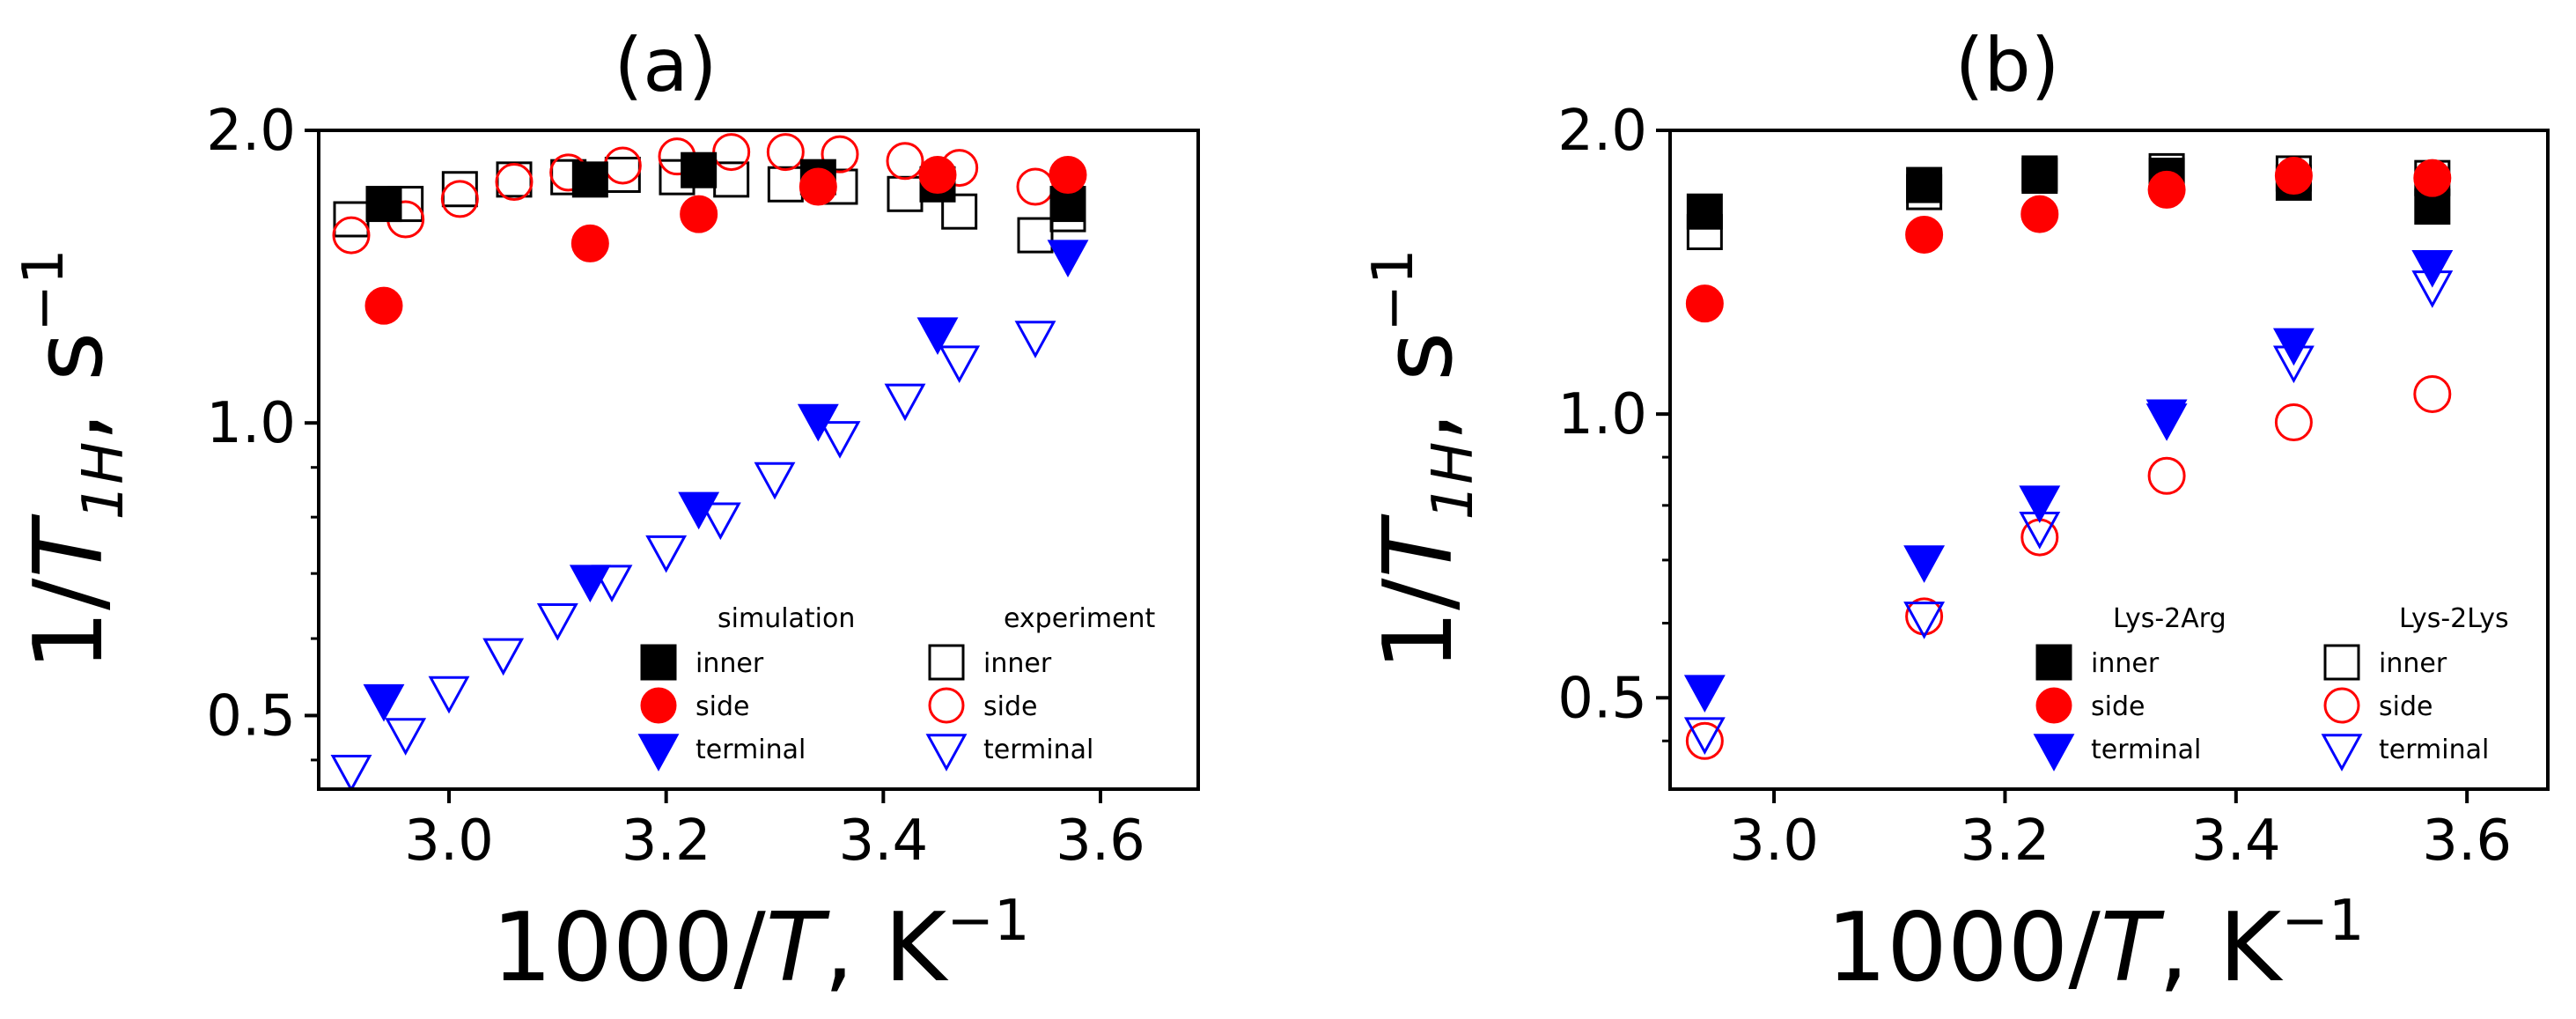 This screenshot has width=2576, height=1019. I want to click on panel-b-xlabel: 1000/T, K−1, so click(2095, 946).